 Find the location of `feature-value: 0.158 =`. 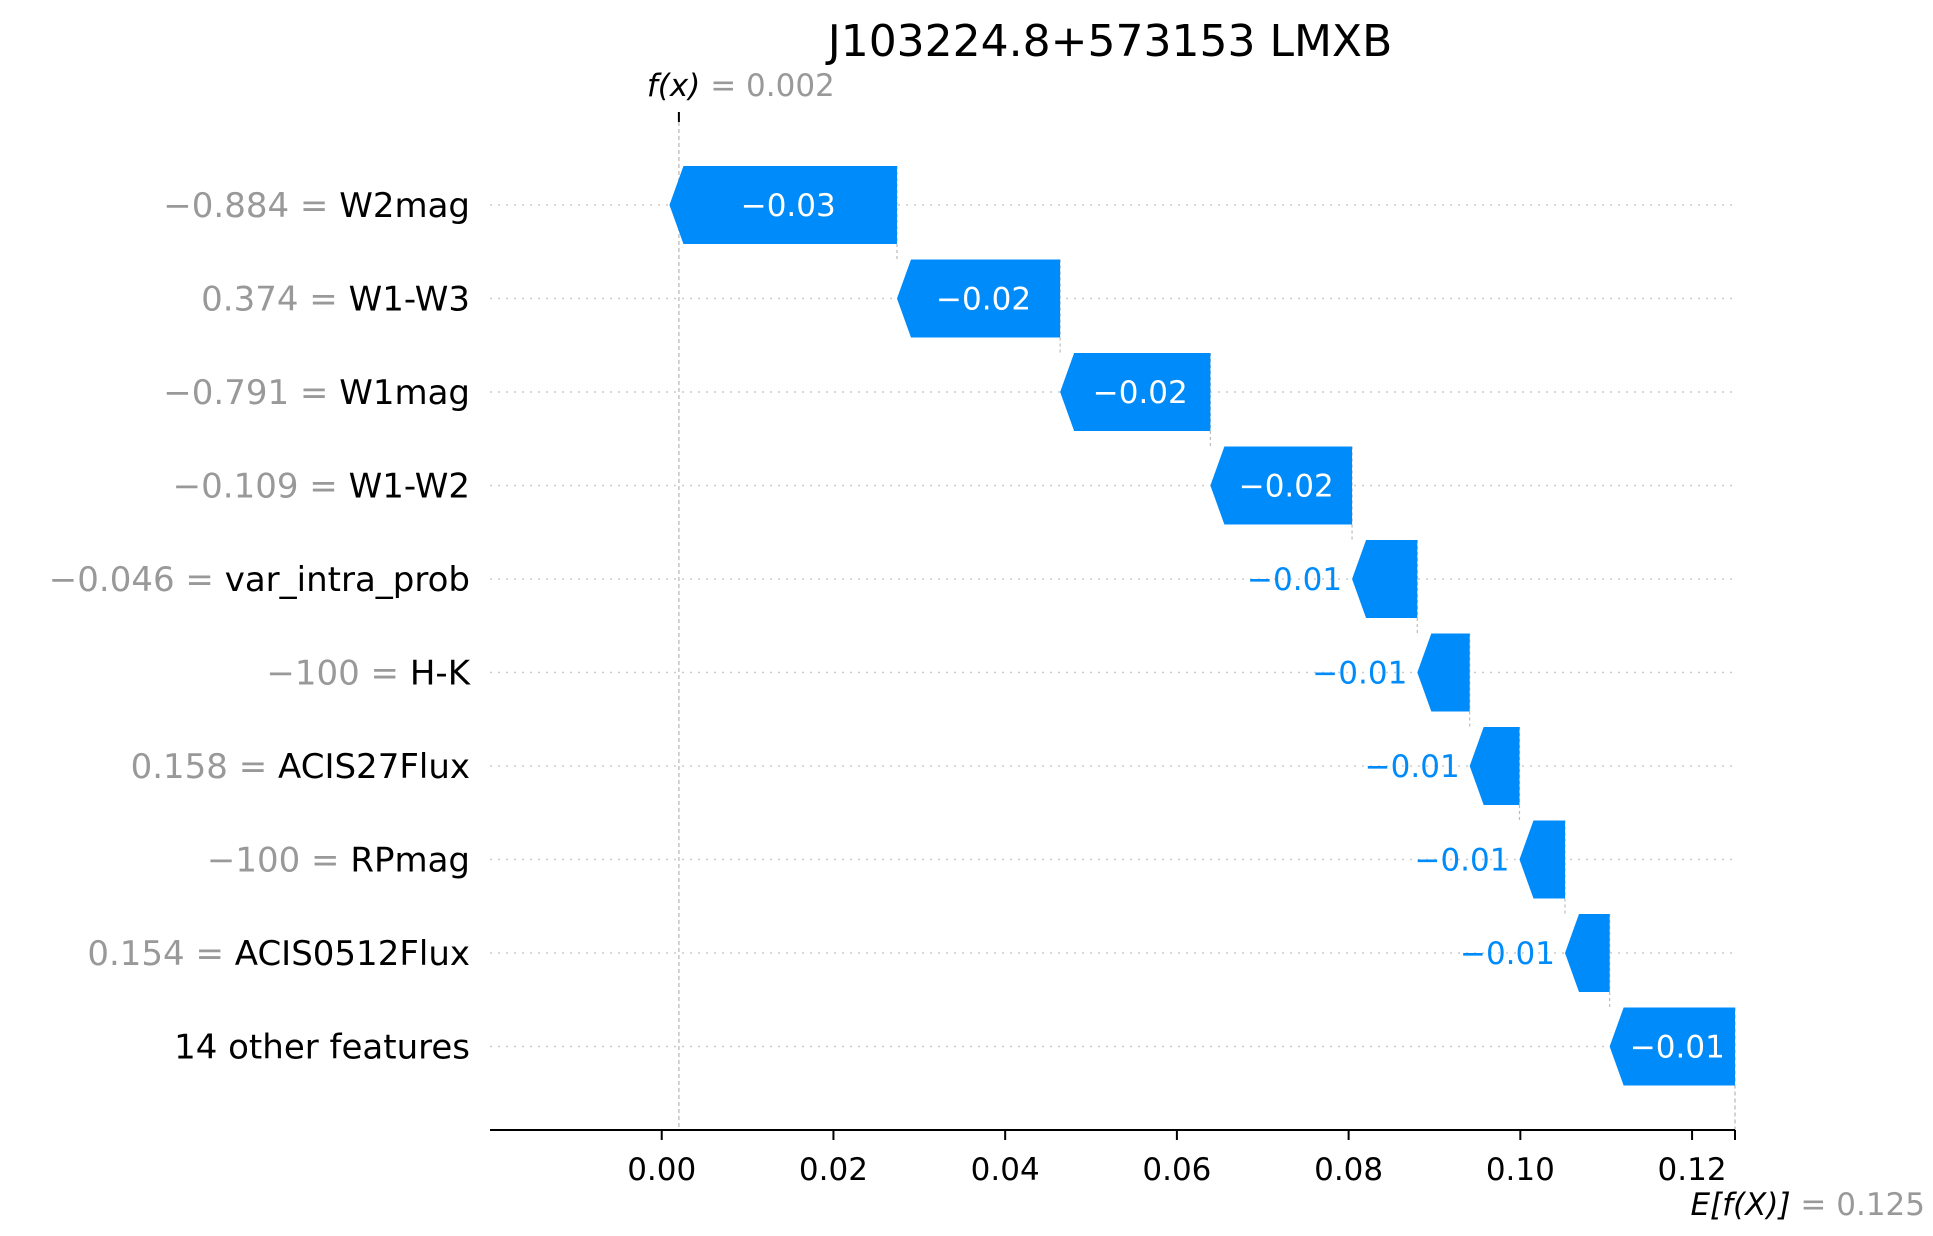

feature-value: 0.158 = is located at coordinates (204, 767).